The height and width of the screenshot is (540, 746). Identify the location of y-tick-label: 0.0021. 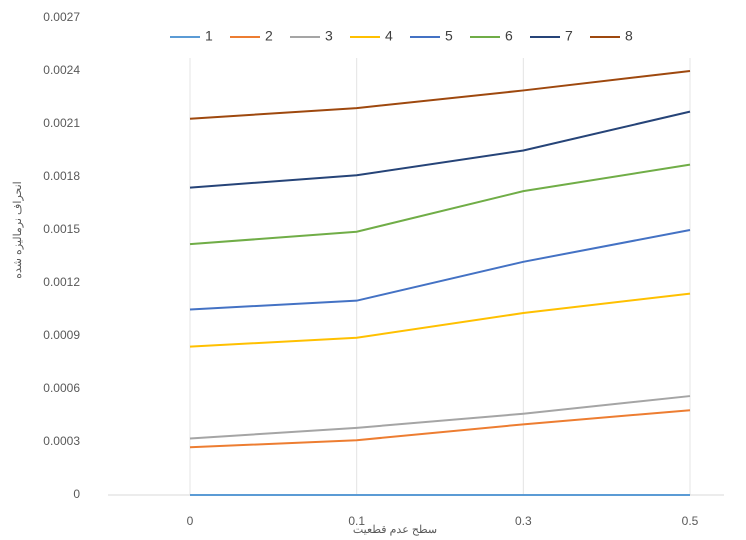
(61, 123).